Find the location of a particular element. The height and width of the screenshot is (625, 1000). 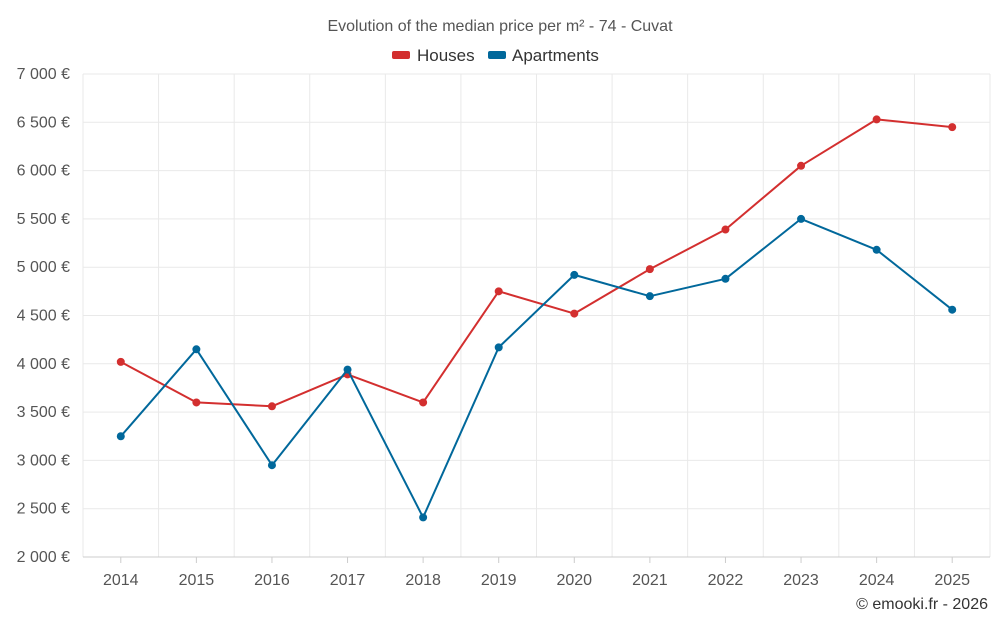

x-tick-label: 2018 is located at coordinates (423, 580).